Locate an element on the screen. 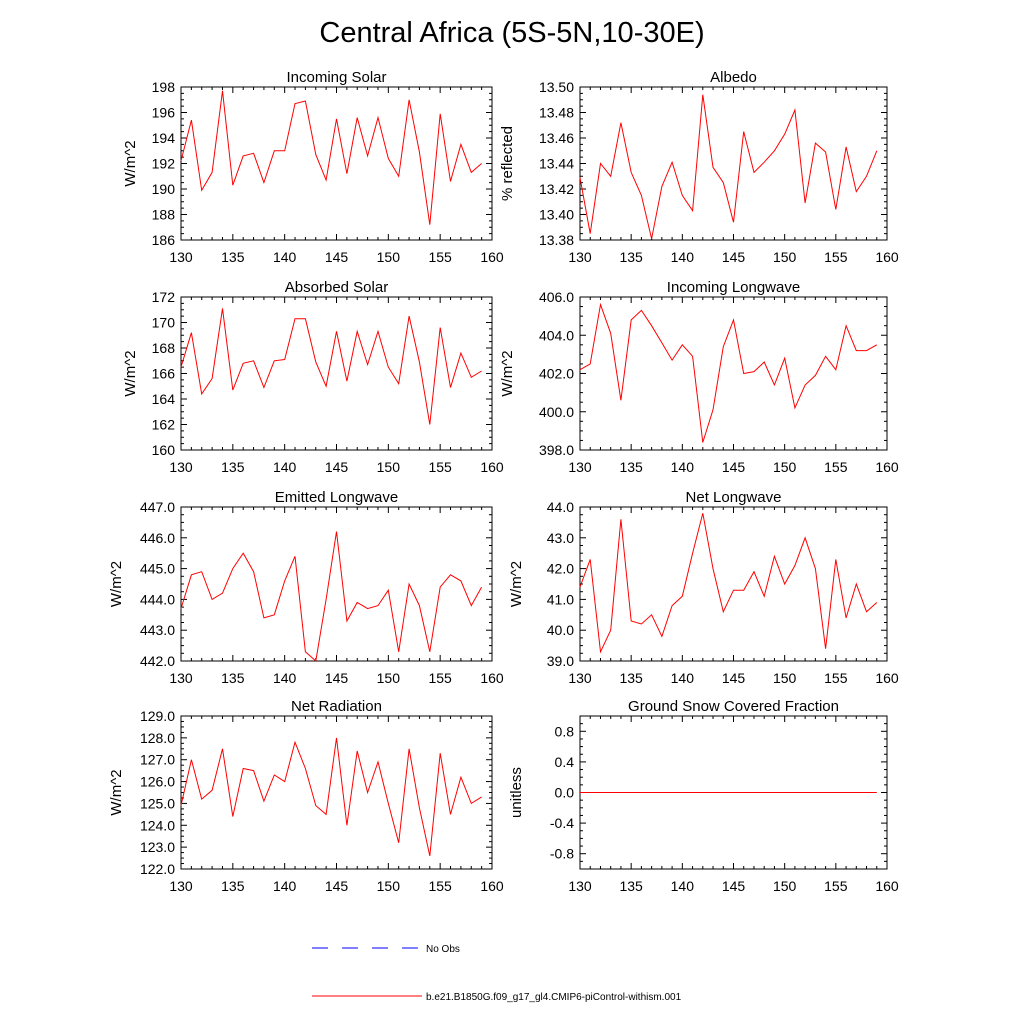 The width and height of the screenshot is (1024, 1024). figure-title: Central Africa (5S-5N,10-30E) is located at coordinates (511, 33).